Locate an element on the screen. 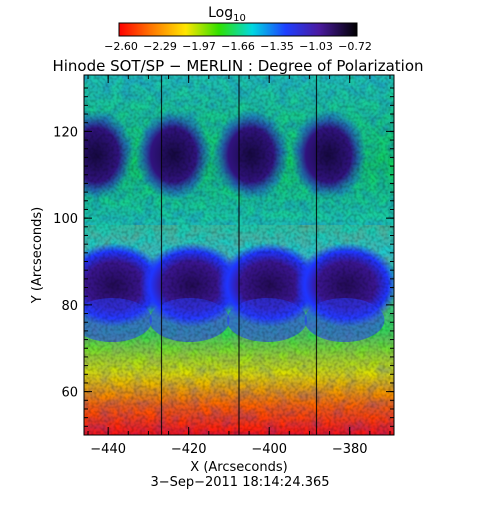 The width and height of the screenshot is (477, 512). y-tick-label: 80 is located at coordinates (69, 306).